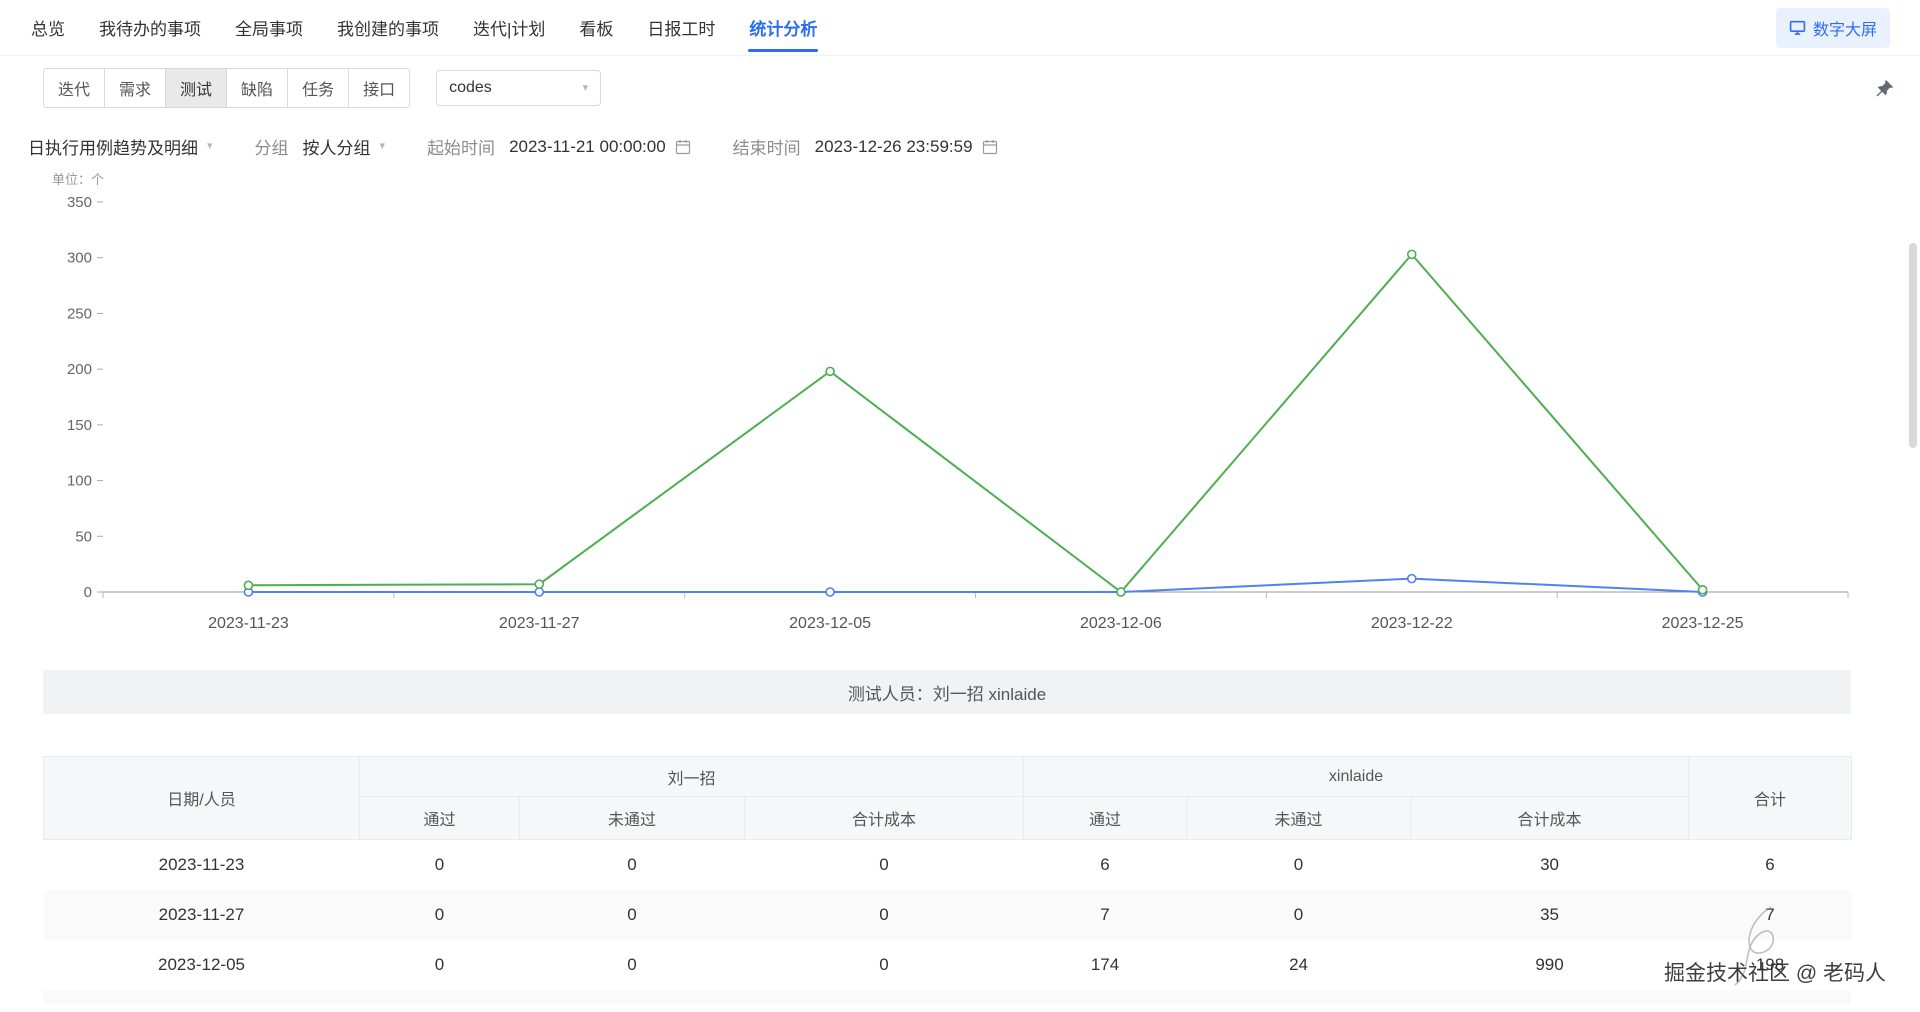 The image size is (1920, 1012). Describe the element at coordinates (893, 146) in the screenshot. I see `end-time-value: 2023-12-26 23:59:59` at that location.